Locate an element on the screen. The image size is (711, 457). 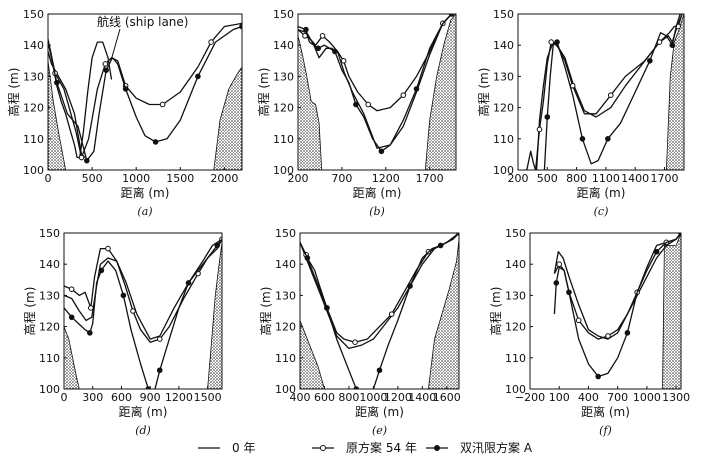
x-tick-label: 1700 is located at coordinates (430, 178).